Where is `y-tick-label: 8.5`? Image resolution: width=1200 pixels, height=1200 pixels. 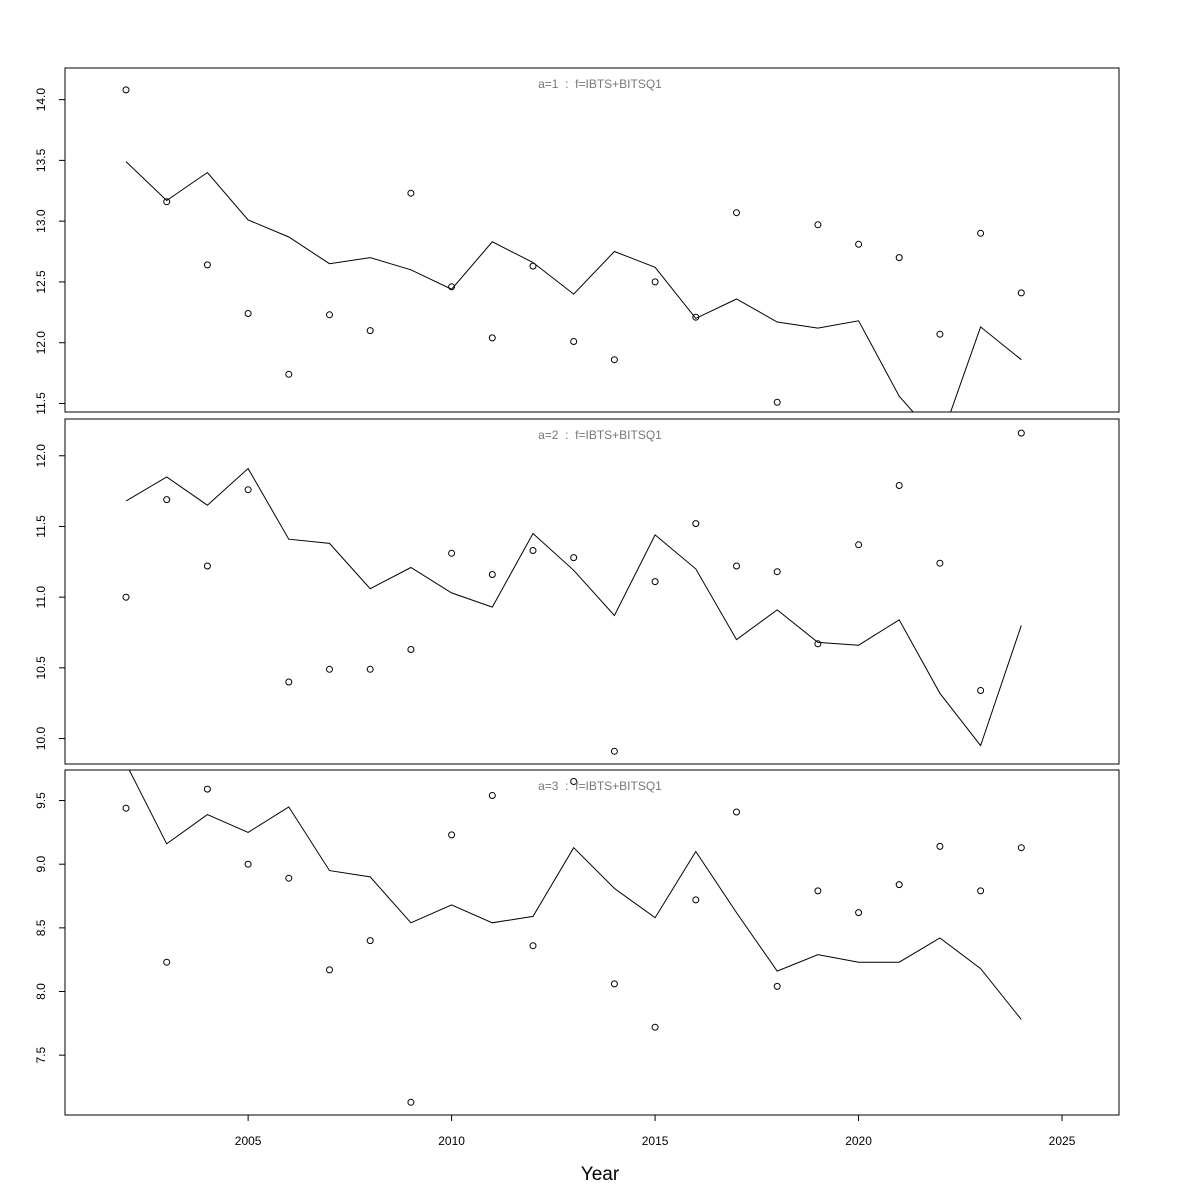 y-tick-label: 8.5 is located at coordinates (41, 927).